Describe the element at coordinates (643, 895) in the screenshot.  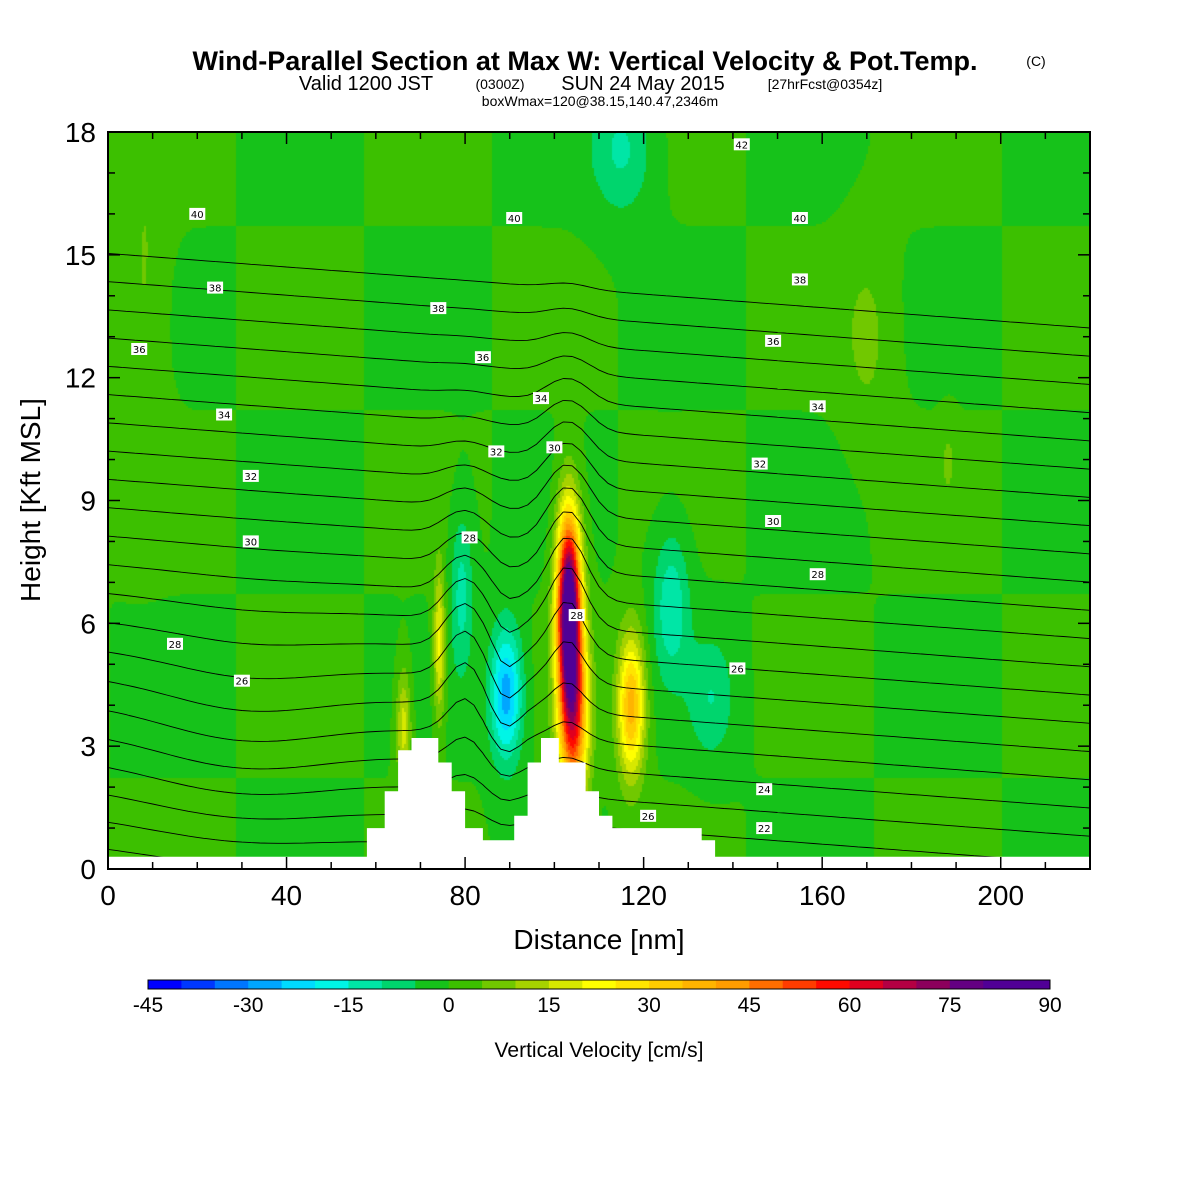
I see `x-tick-label: 120` at that location.